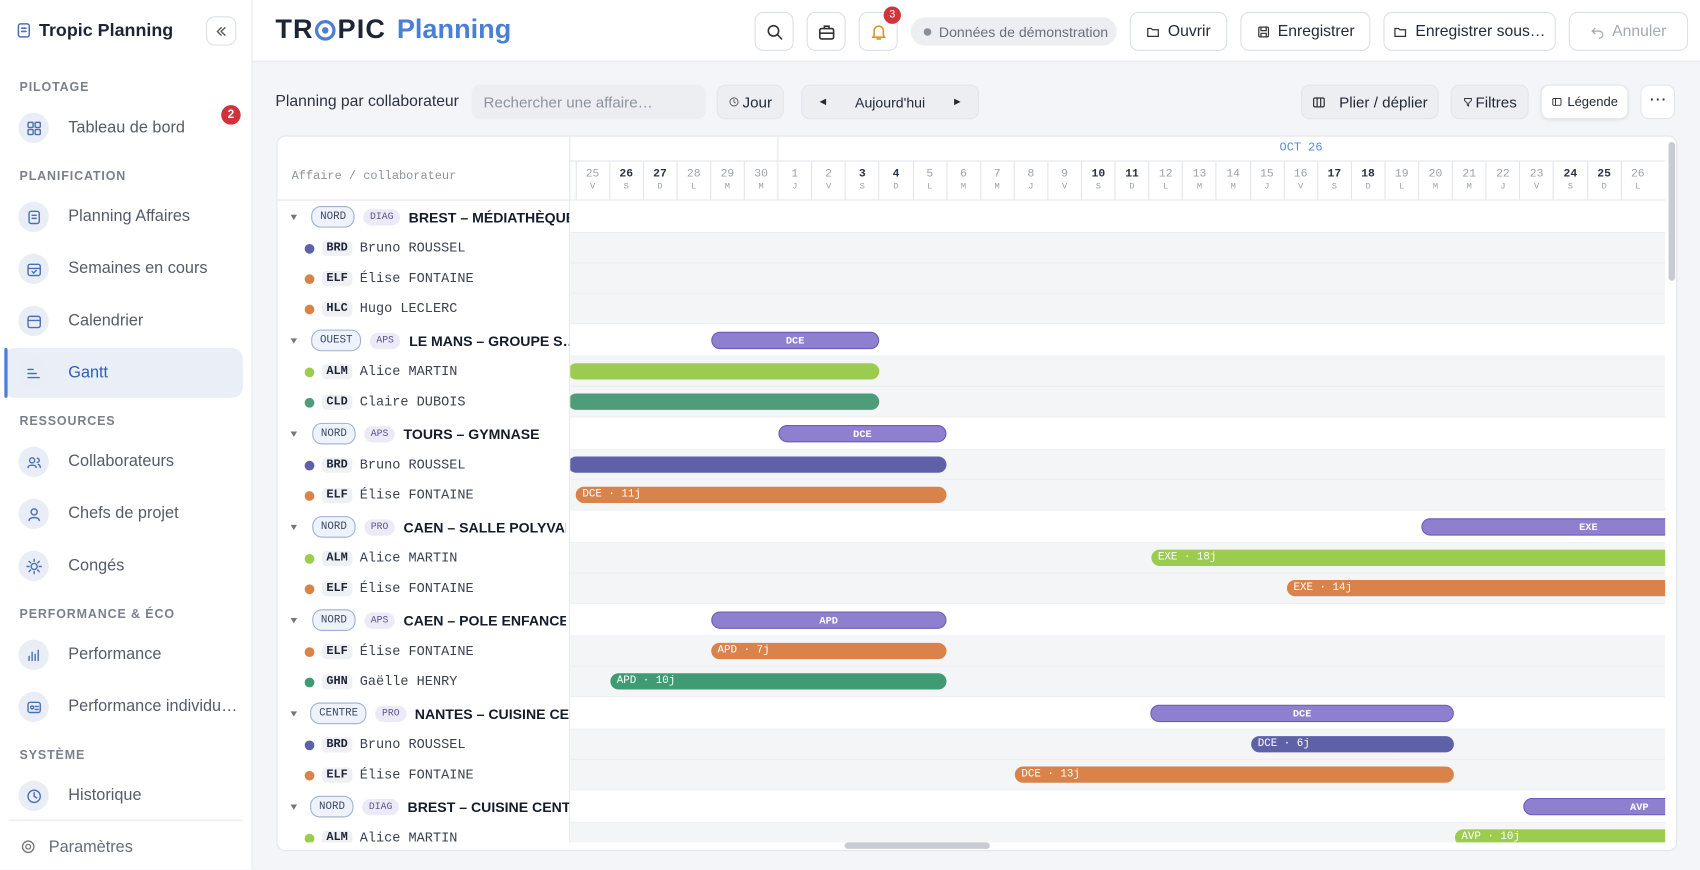  Describe the element at coordinates (646, 681) in the screenshot. I see `bar-label: APD · 10j` at that location.